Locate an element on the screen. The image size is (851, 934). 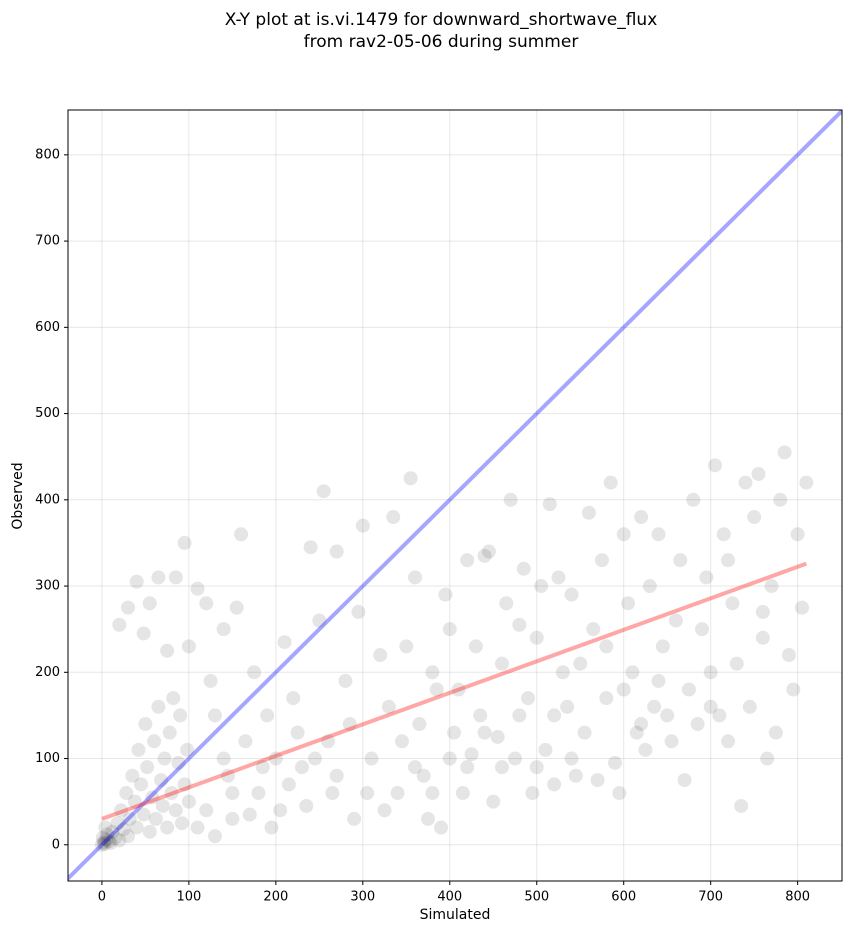
chart-title: from rav2-05-06 during summer is located at coordinates (441, 42).